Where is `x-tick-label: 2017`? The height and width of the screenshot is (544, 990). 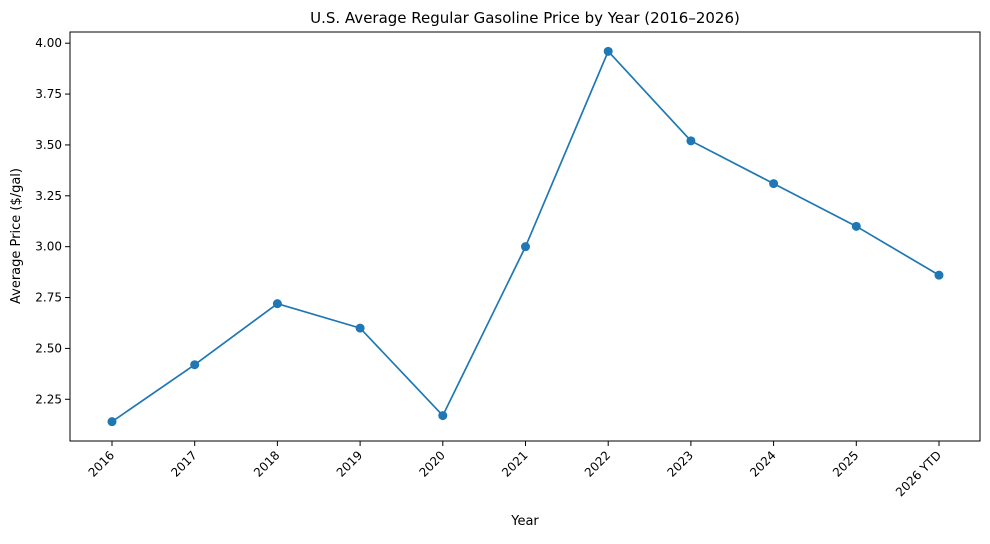 x-tick-label: 2017 is located at coordinates (183, 463).